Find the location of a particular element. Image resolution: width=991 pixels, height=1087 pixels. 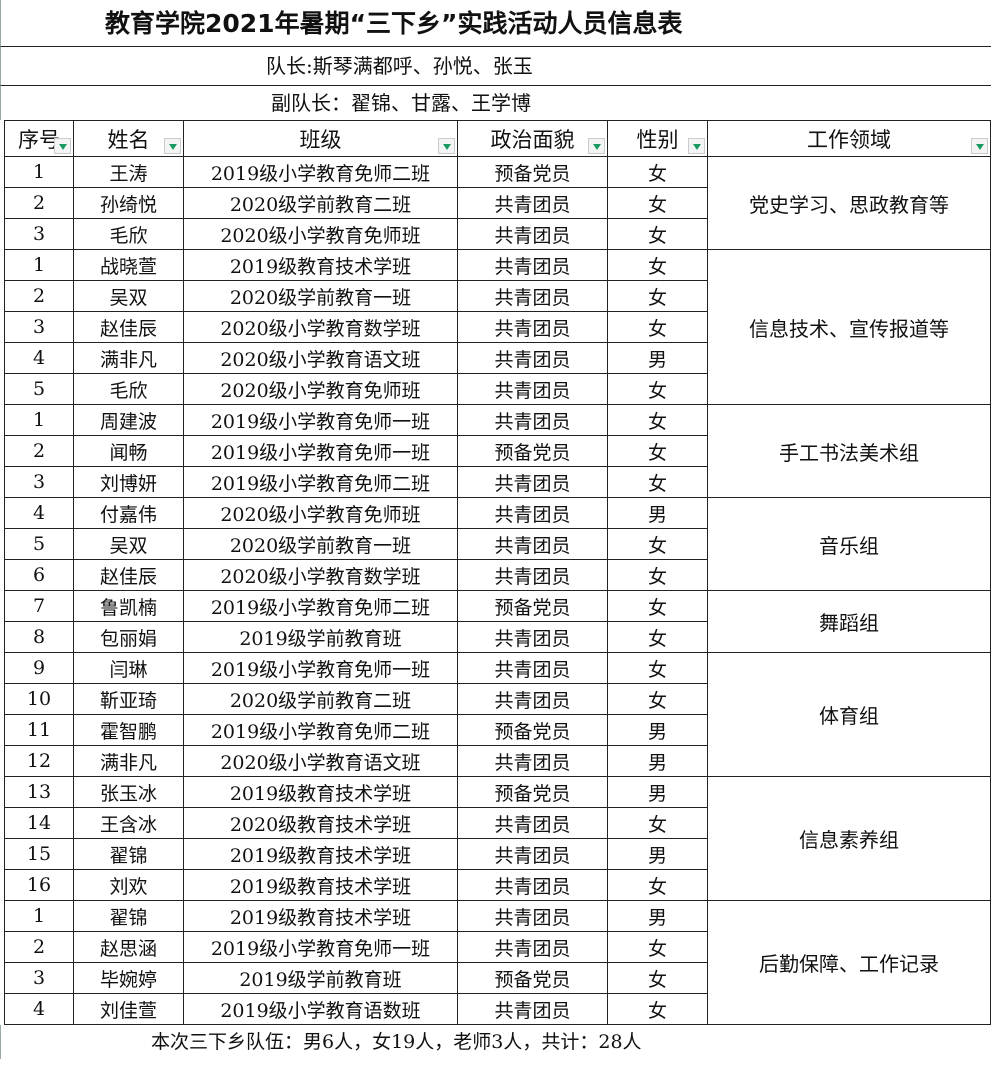

name-cell: 王涛 is located at coordinates (128, 172).